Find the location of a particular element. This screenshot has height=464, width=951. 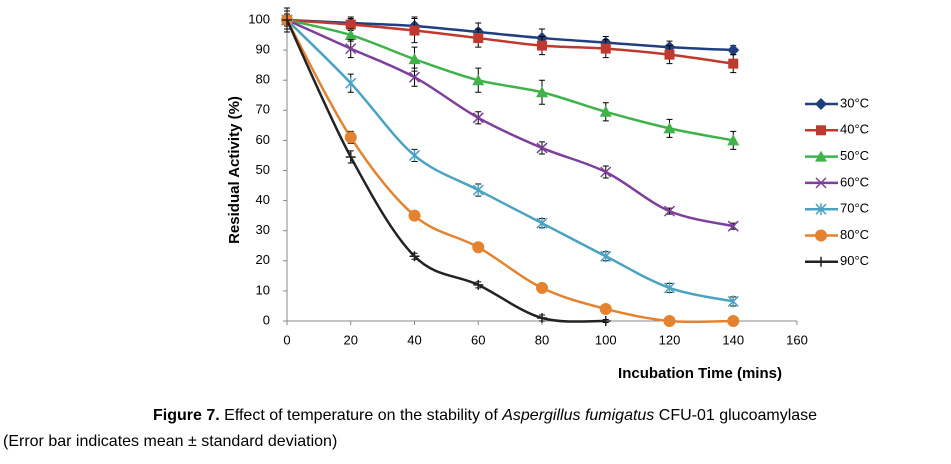

y-tick-label: 60 is located at coordinates (263, 139).